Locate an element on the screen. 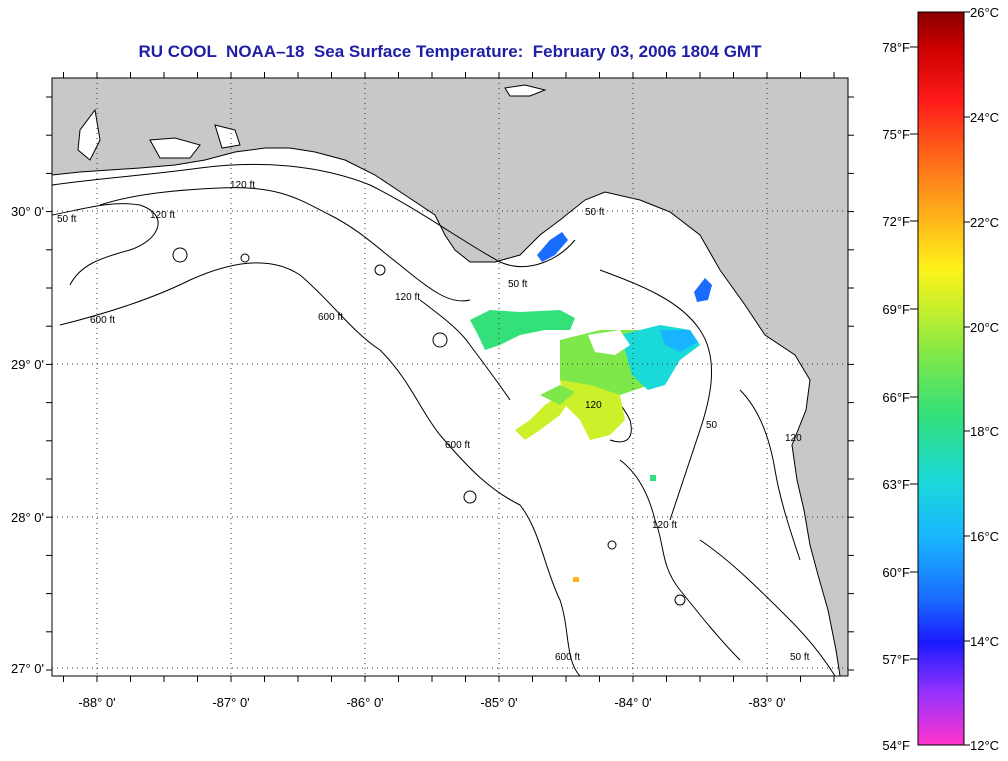 This screenshot has width=1008, height=761. f-label: 75°F is located at coordinates (896, 134).